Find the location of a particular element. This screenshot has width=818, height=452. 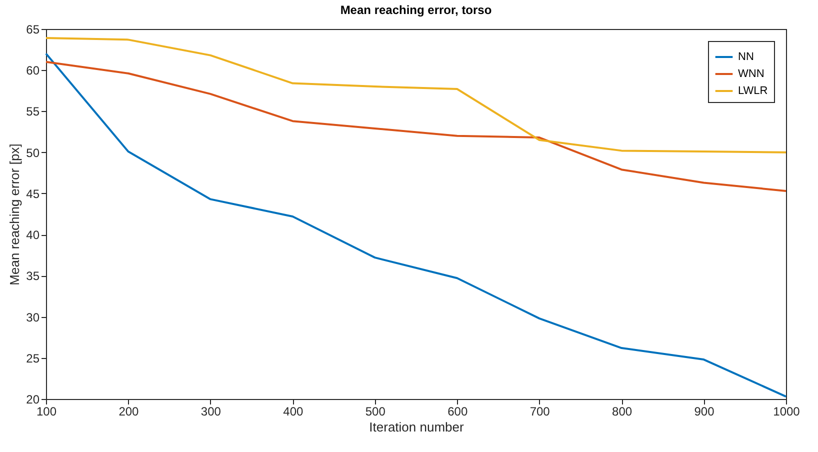

x-tick-label: 300 is located at coordinates (211, 411).